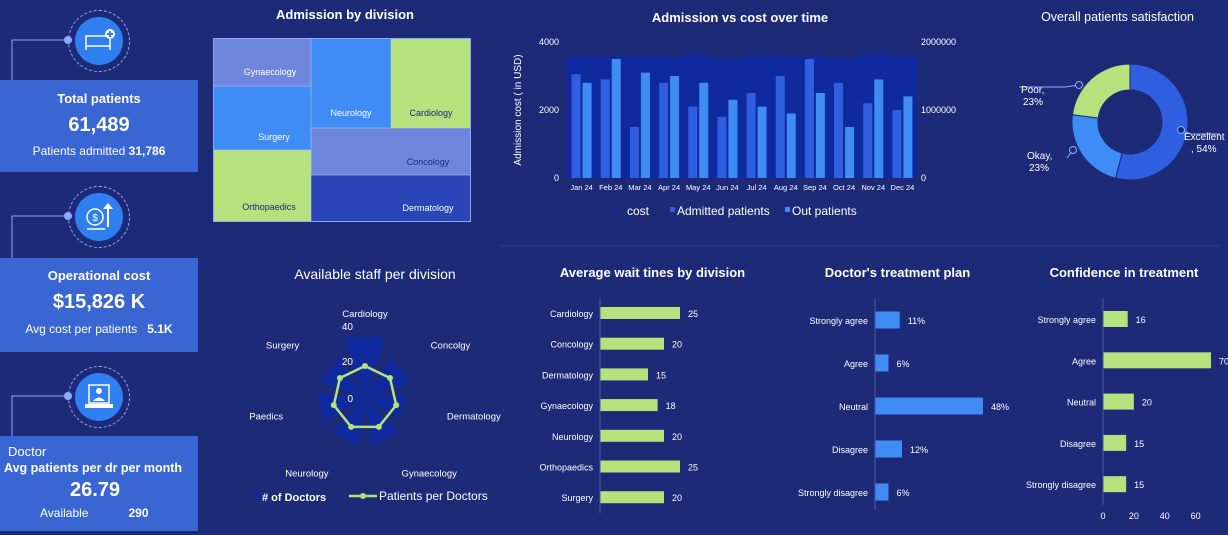 The image size is (1228, 535). I want to click on kpi-sub-label: Available, so click(64, 513).